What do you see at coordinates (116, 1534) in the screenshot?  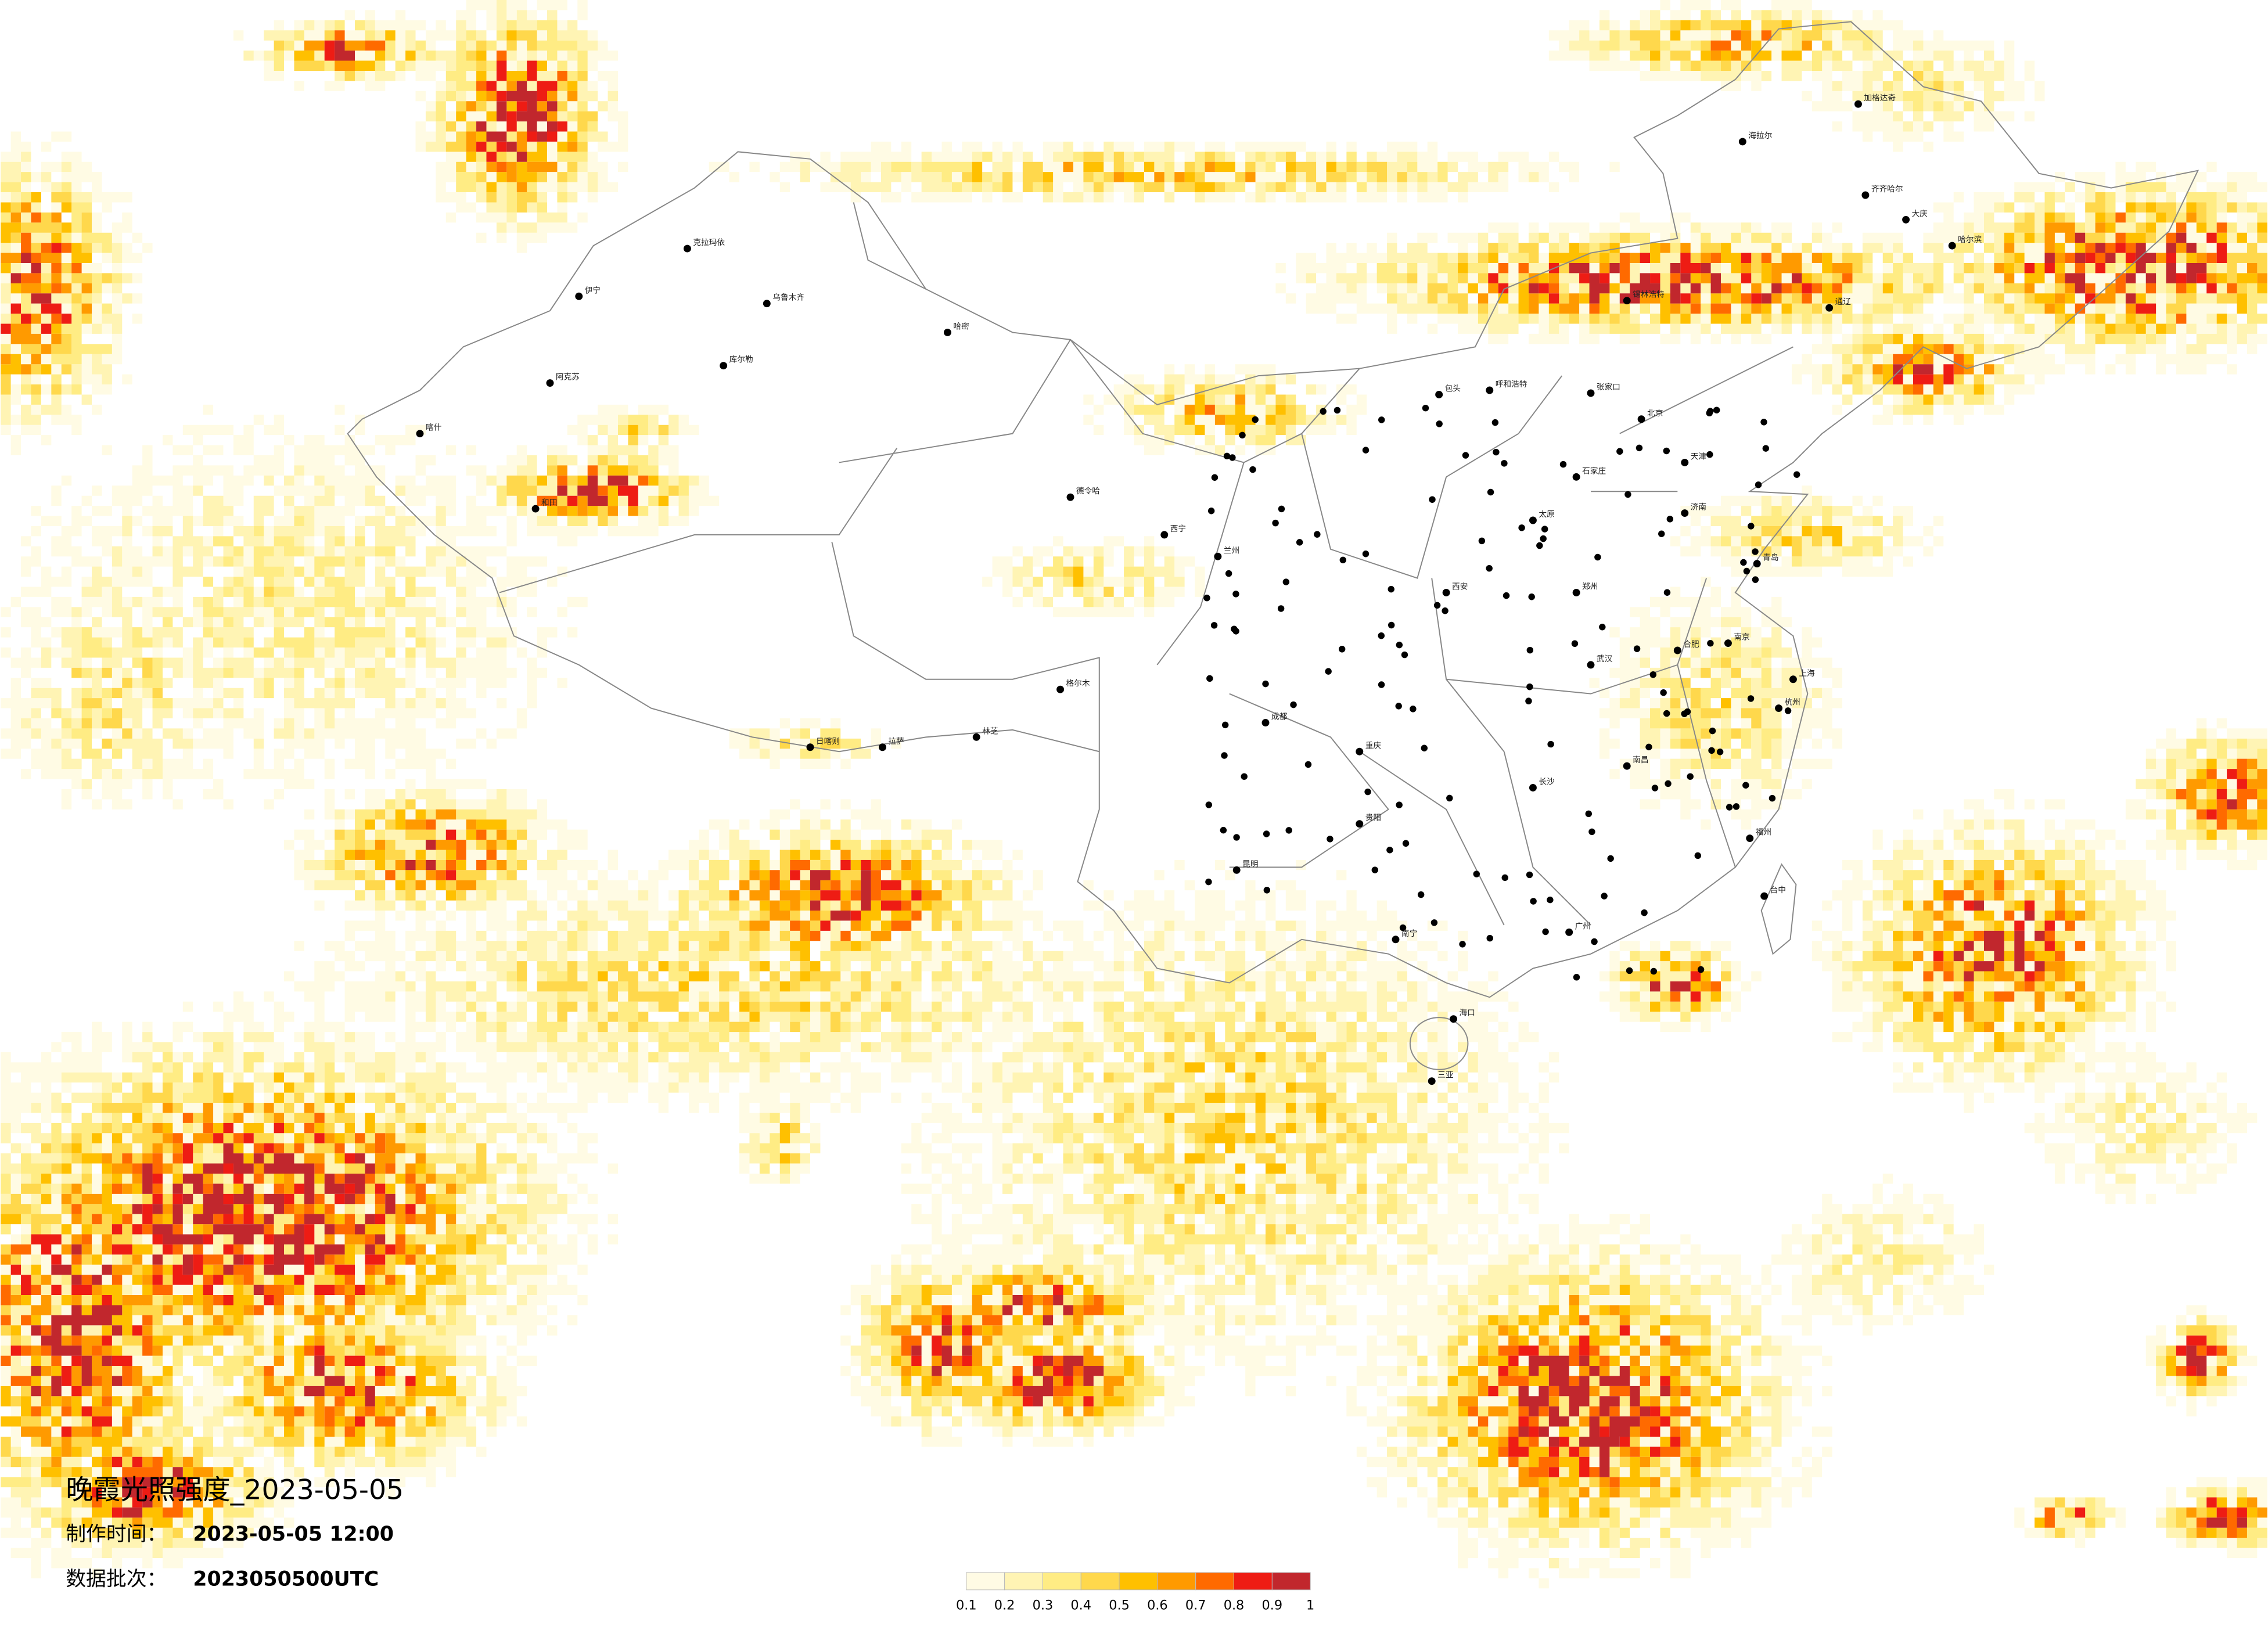 I see `made-label: 制作时间：` at bounding box center [116, 1534].